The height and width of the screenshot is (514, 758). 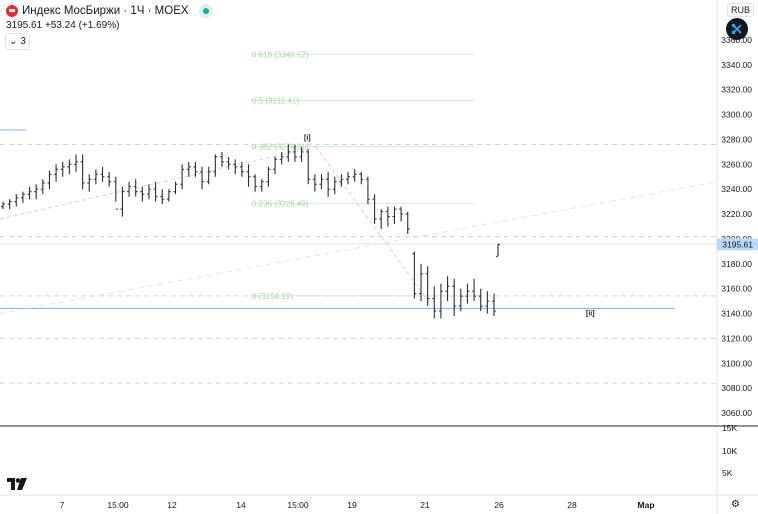 What do you see at coordinates (275, 100) in the screenshot?
I see `fib-level-label: 0.5 (3311.41)` at bounding box center [275, 100].